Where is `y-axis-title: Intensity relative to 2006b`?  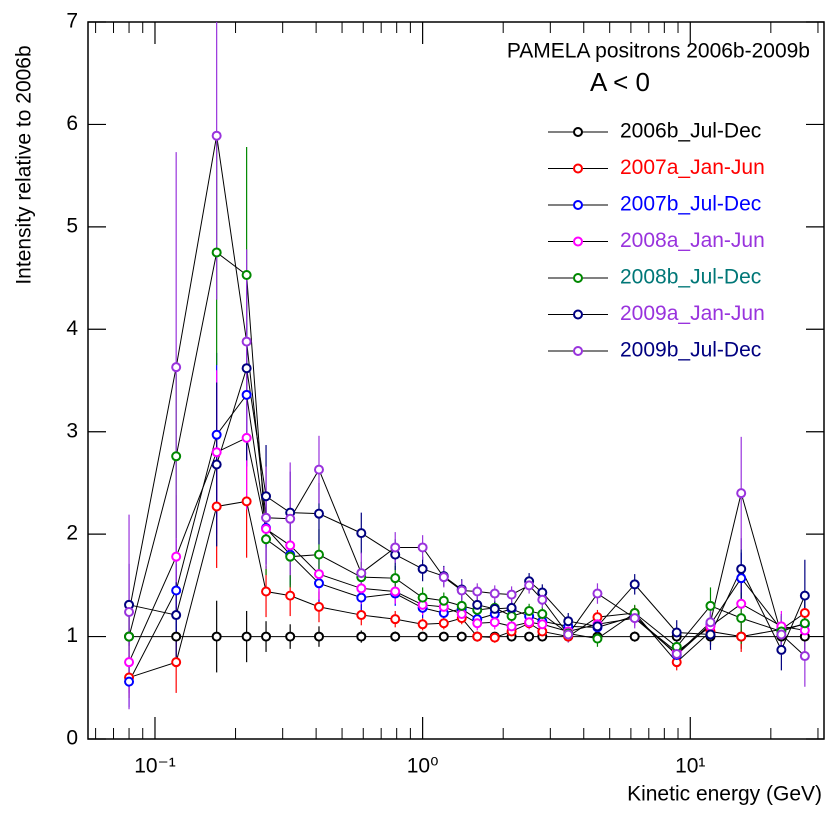
y-axis-title: Intensity relative to 2006b is located at coordinates (24, 164).